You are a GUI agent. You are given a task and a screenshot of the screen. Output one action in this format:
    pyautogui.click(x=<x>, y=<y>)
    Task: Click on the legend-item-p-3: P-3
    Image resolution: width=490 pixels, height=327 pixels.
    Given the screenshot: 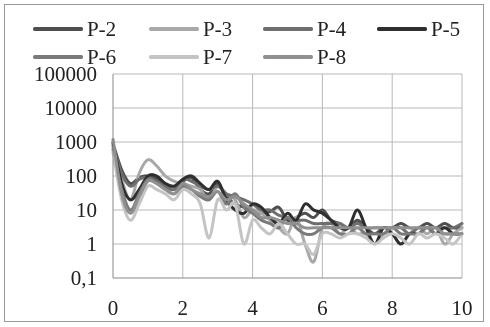 What is the action you would take?
    pyautogui.click(x=190, y=29)
    